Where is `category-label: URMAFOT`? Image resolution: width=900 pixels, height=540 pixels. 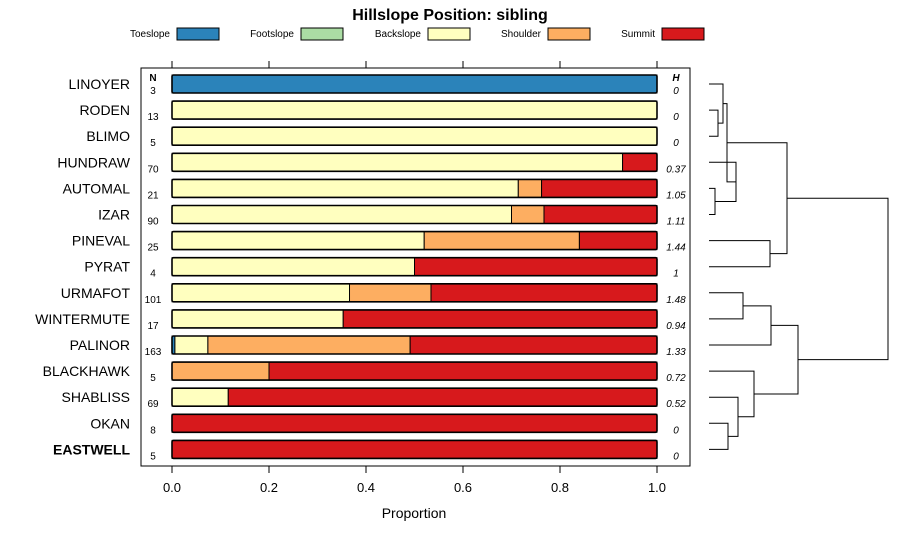
category-label: URMAFOT is located at coordinates (96, 293).